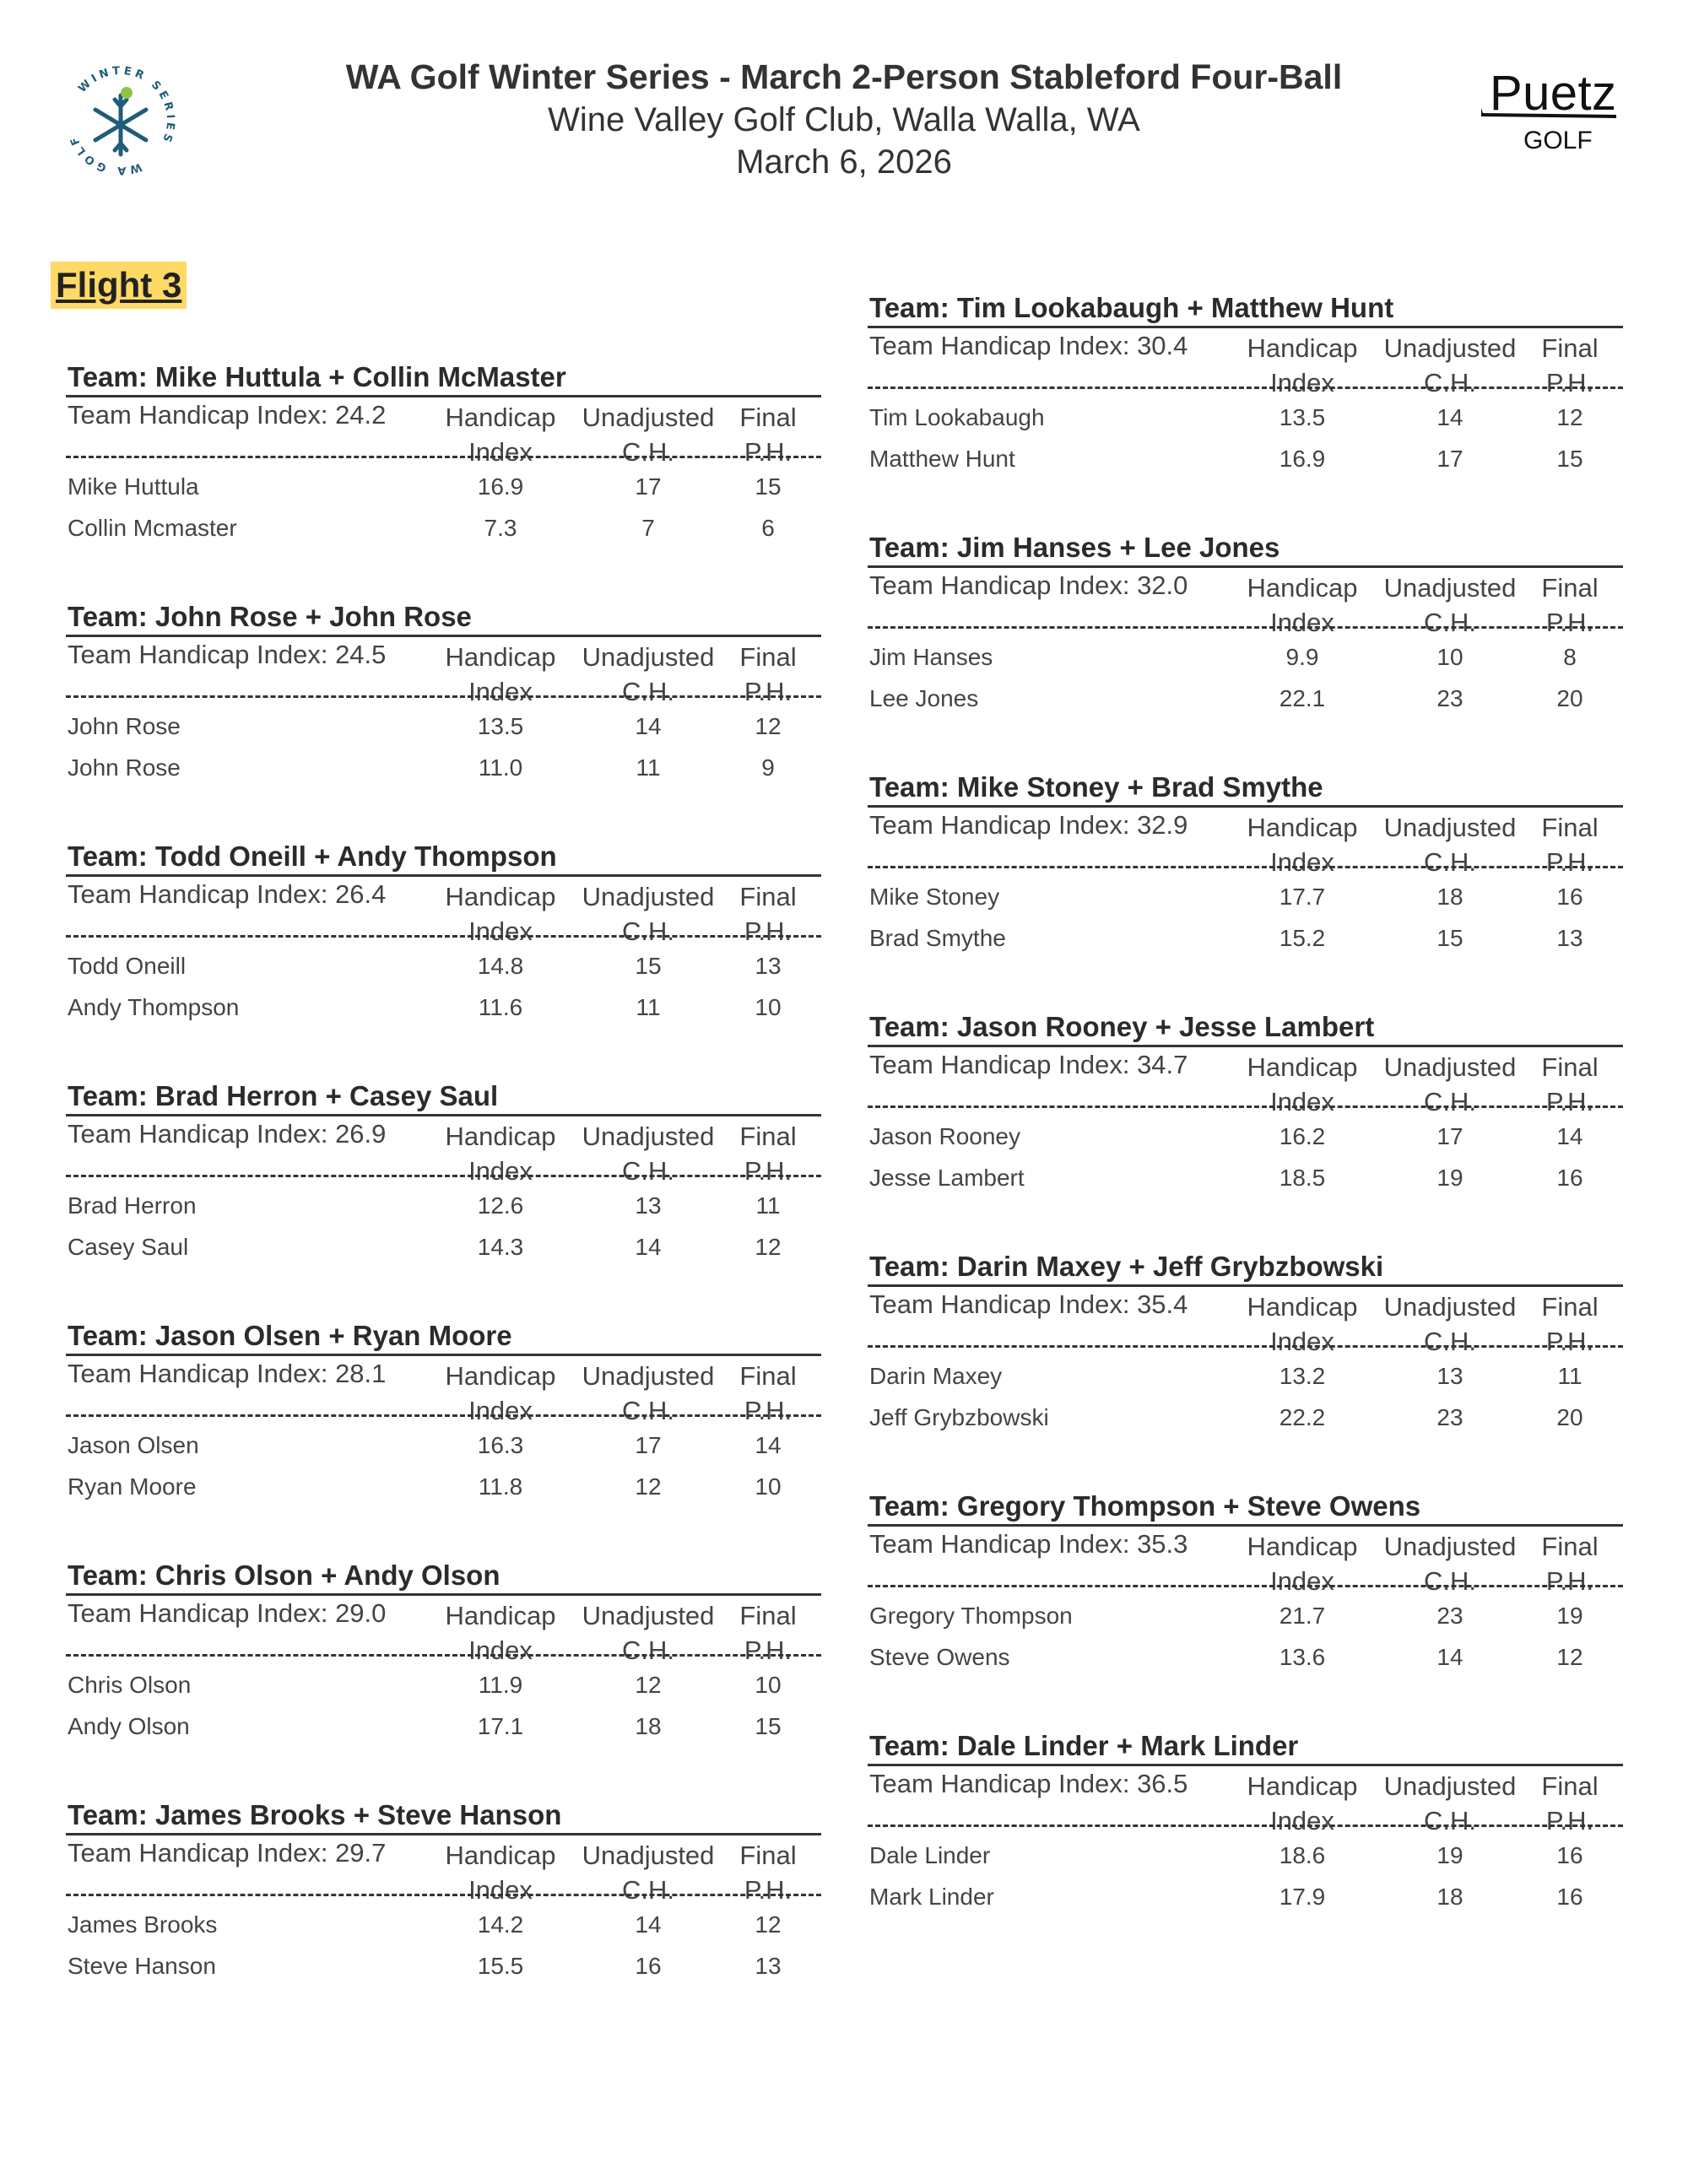 The image size is (1688, 2184). What do you see at coordinates (1028, 585) in the screenshot?
I see `team-handicap-index: Team Handicap Index: 32.0` at bounding box center [1028, 585].